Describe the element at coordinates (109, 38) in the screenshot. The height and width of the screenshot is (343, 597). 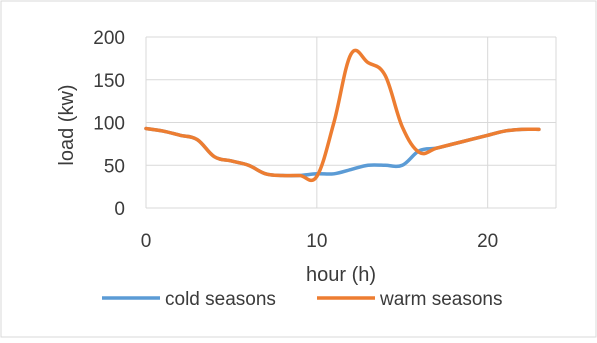
I see `y-tick-label-200: 200` at that location.